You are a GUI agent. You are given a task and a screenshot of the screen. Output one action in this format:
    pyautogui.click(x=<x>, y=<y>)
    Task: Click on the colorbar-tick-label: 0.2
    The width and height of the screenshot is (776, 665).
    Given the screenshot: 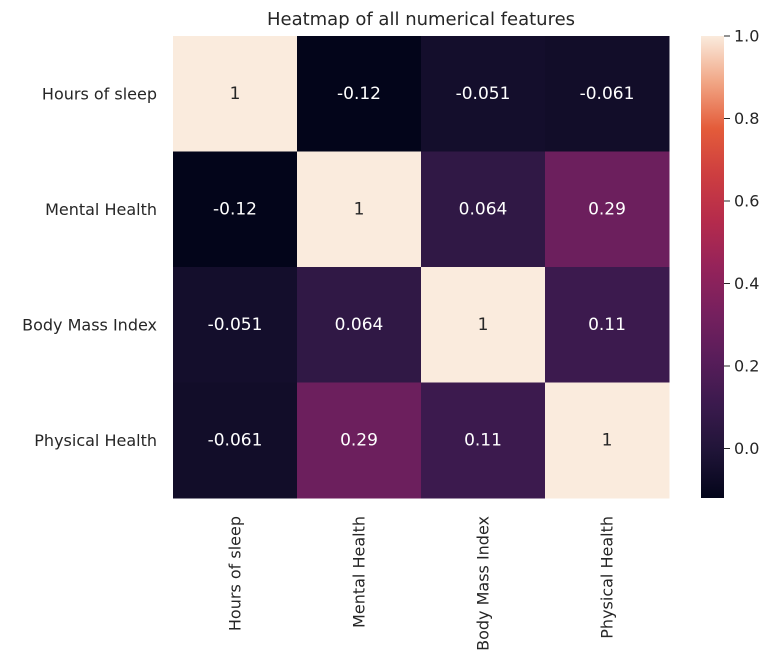 What is the action you would take?
    pyautogui.click(x=746, y=366)
    